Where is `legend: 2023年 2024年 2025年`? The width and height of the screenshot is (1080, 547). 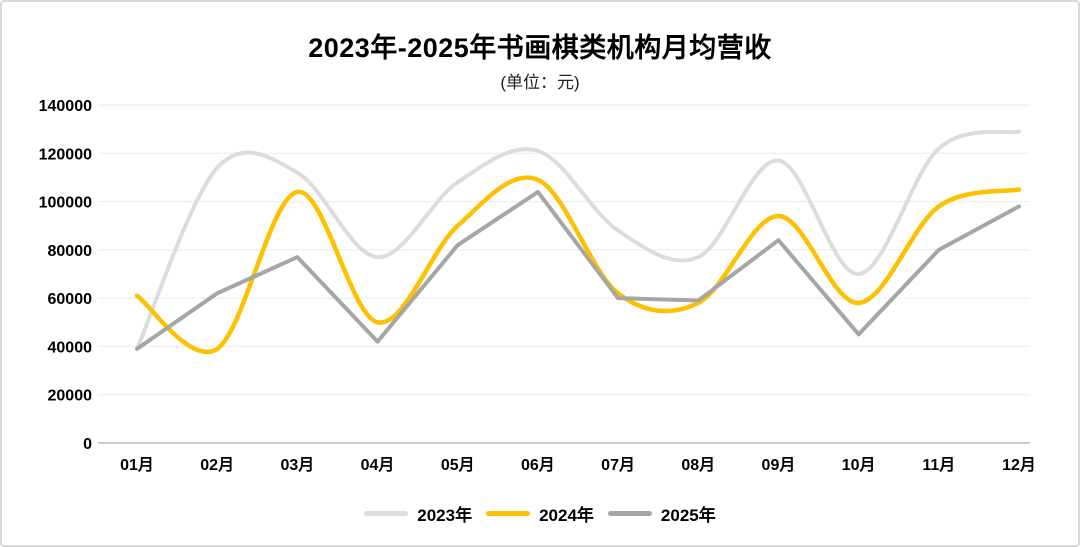 legend: 2023年 2024年 2025年 is located at coordinates (540, 513).